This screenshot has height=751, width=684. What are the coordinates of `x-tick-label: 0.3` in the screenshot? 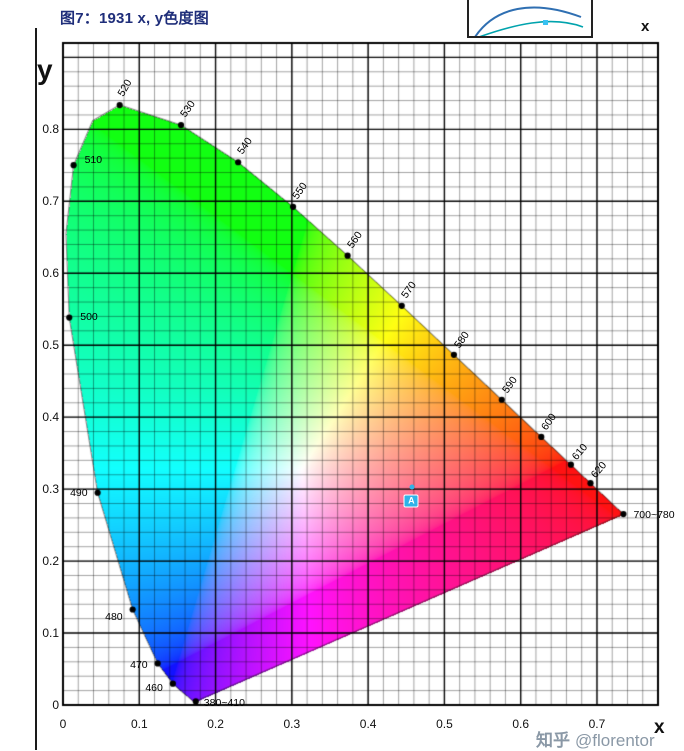 It's located at (292, 724).